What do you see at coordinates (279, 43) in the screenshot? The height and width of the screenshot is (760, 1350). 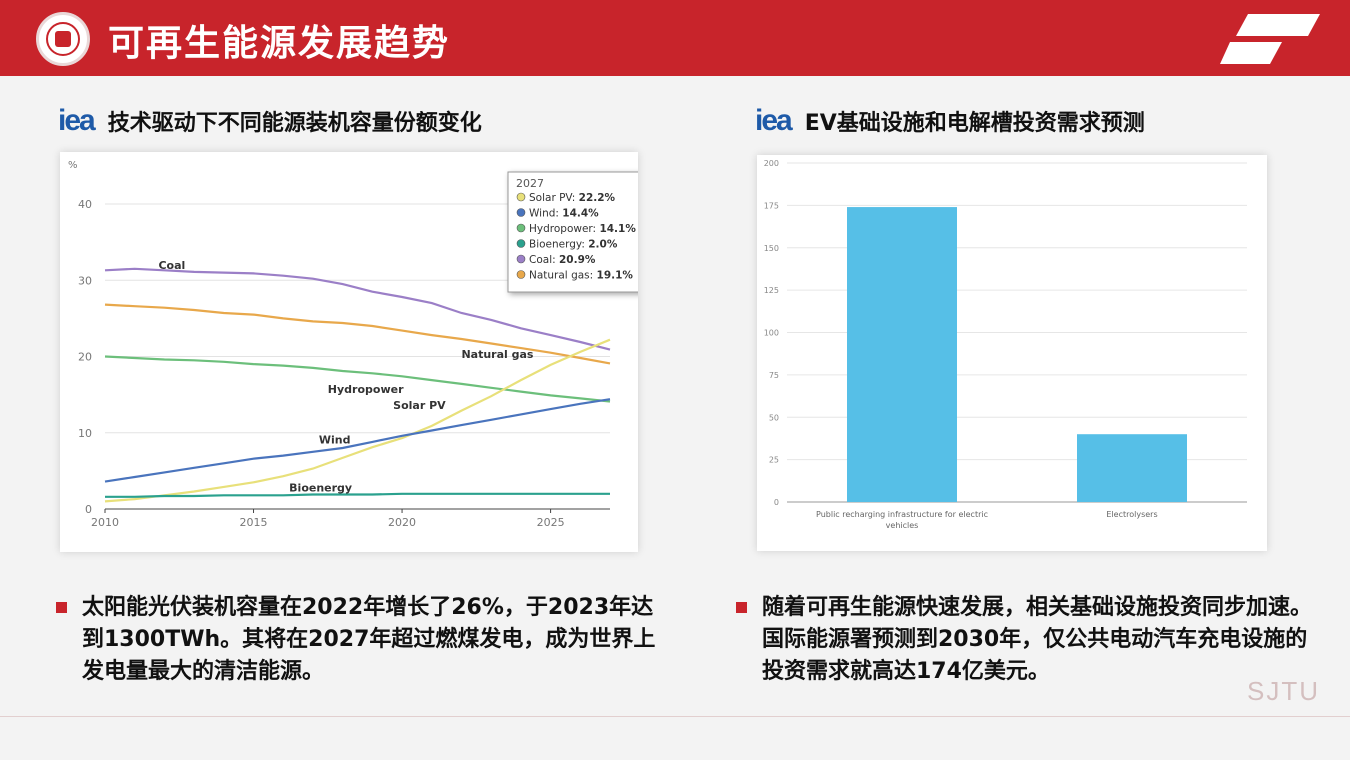 I see `slide-title: 可再生能源发展趋势` at bounding box center [279, 43].